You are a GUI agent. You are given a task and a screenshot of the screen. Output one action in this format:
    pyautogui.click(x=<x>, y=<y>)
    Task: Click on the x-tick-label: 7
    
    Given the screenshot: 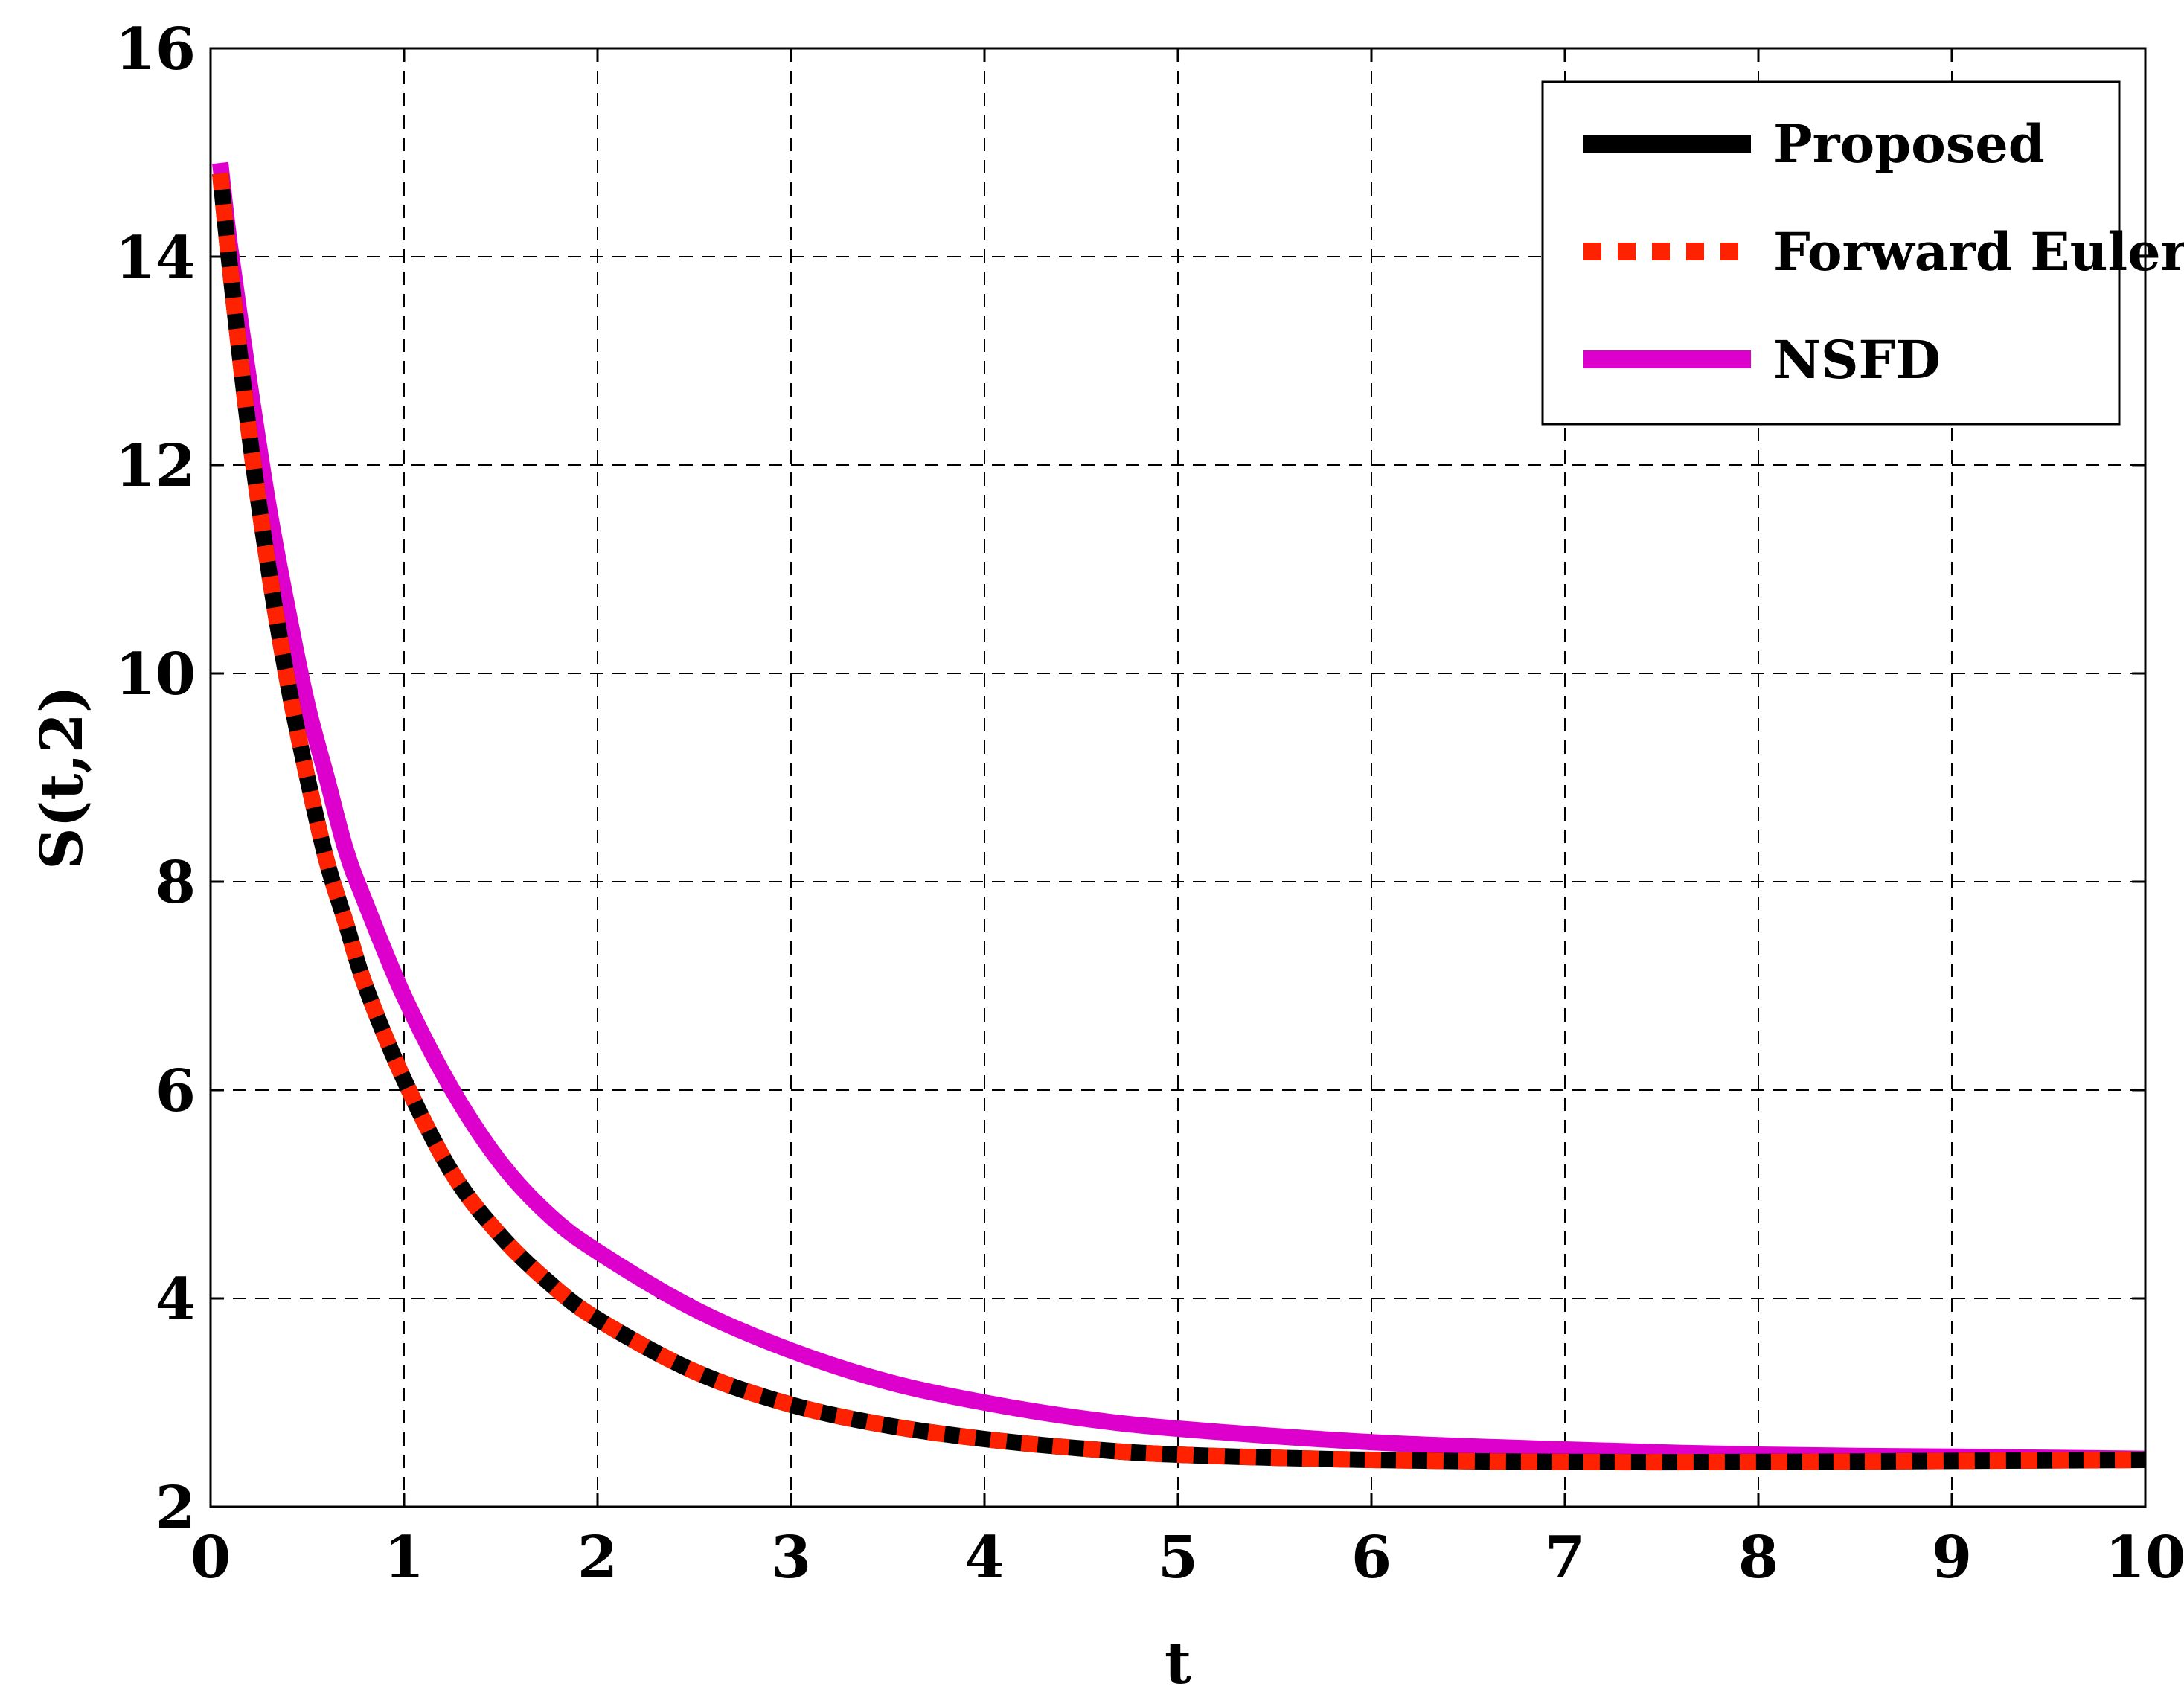 What is the action you would take?
    pyautogui.click(x=1565, y=1558)
    